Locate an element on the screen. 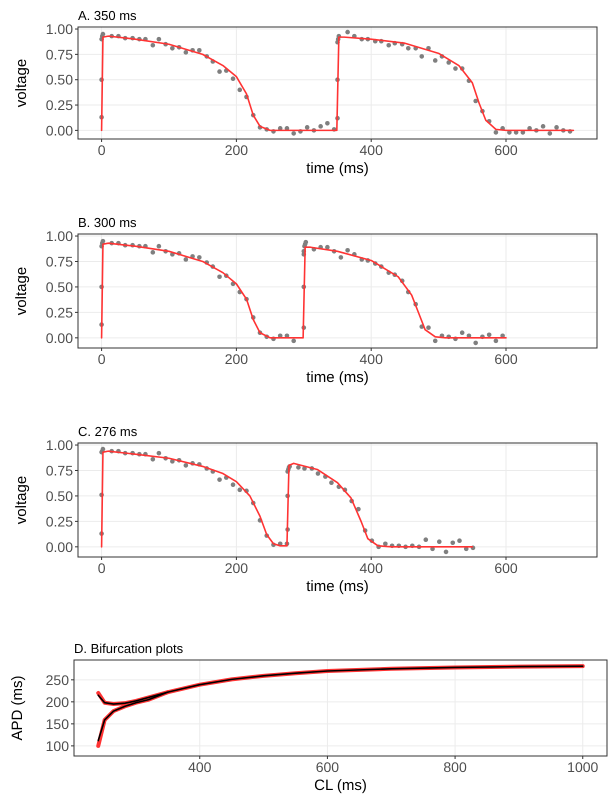 The width and height of the screenshot is (611, 805). x-tick-label: 1000 is located at coordinates (583, 767).